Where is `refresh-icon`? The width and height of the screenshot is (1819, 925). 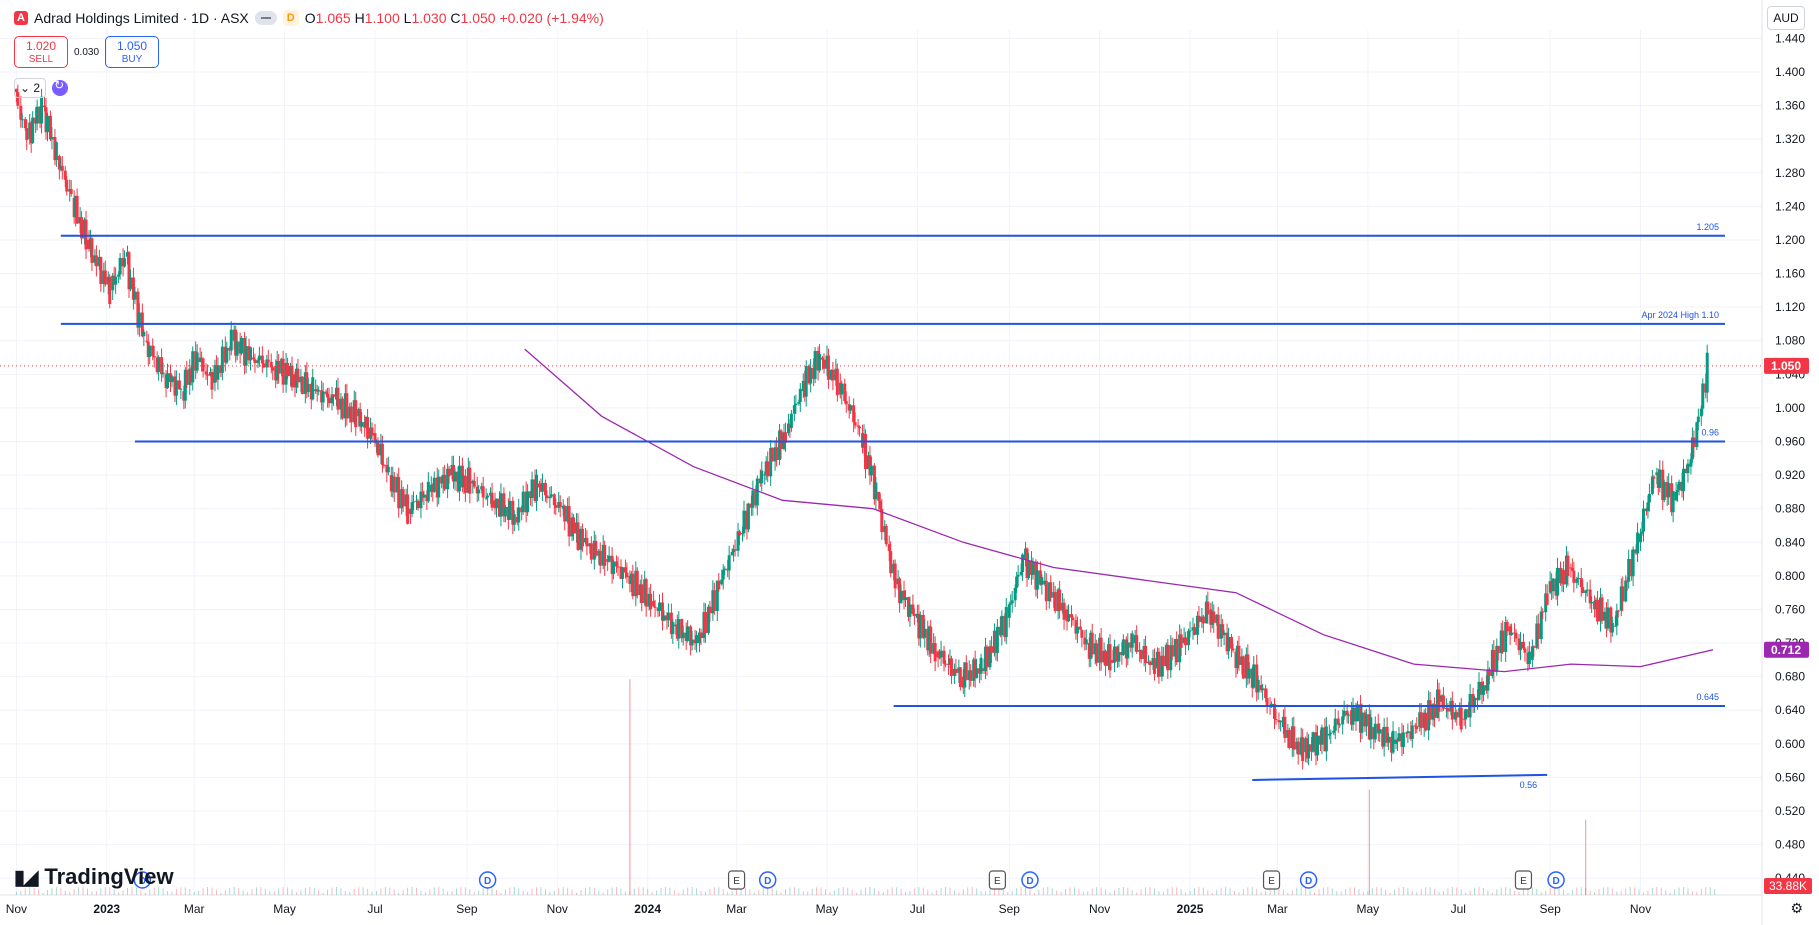
refresh-icon is located at coordinates (60, 87).